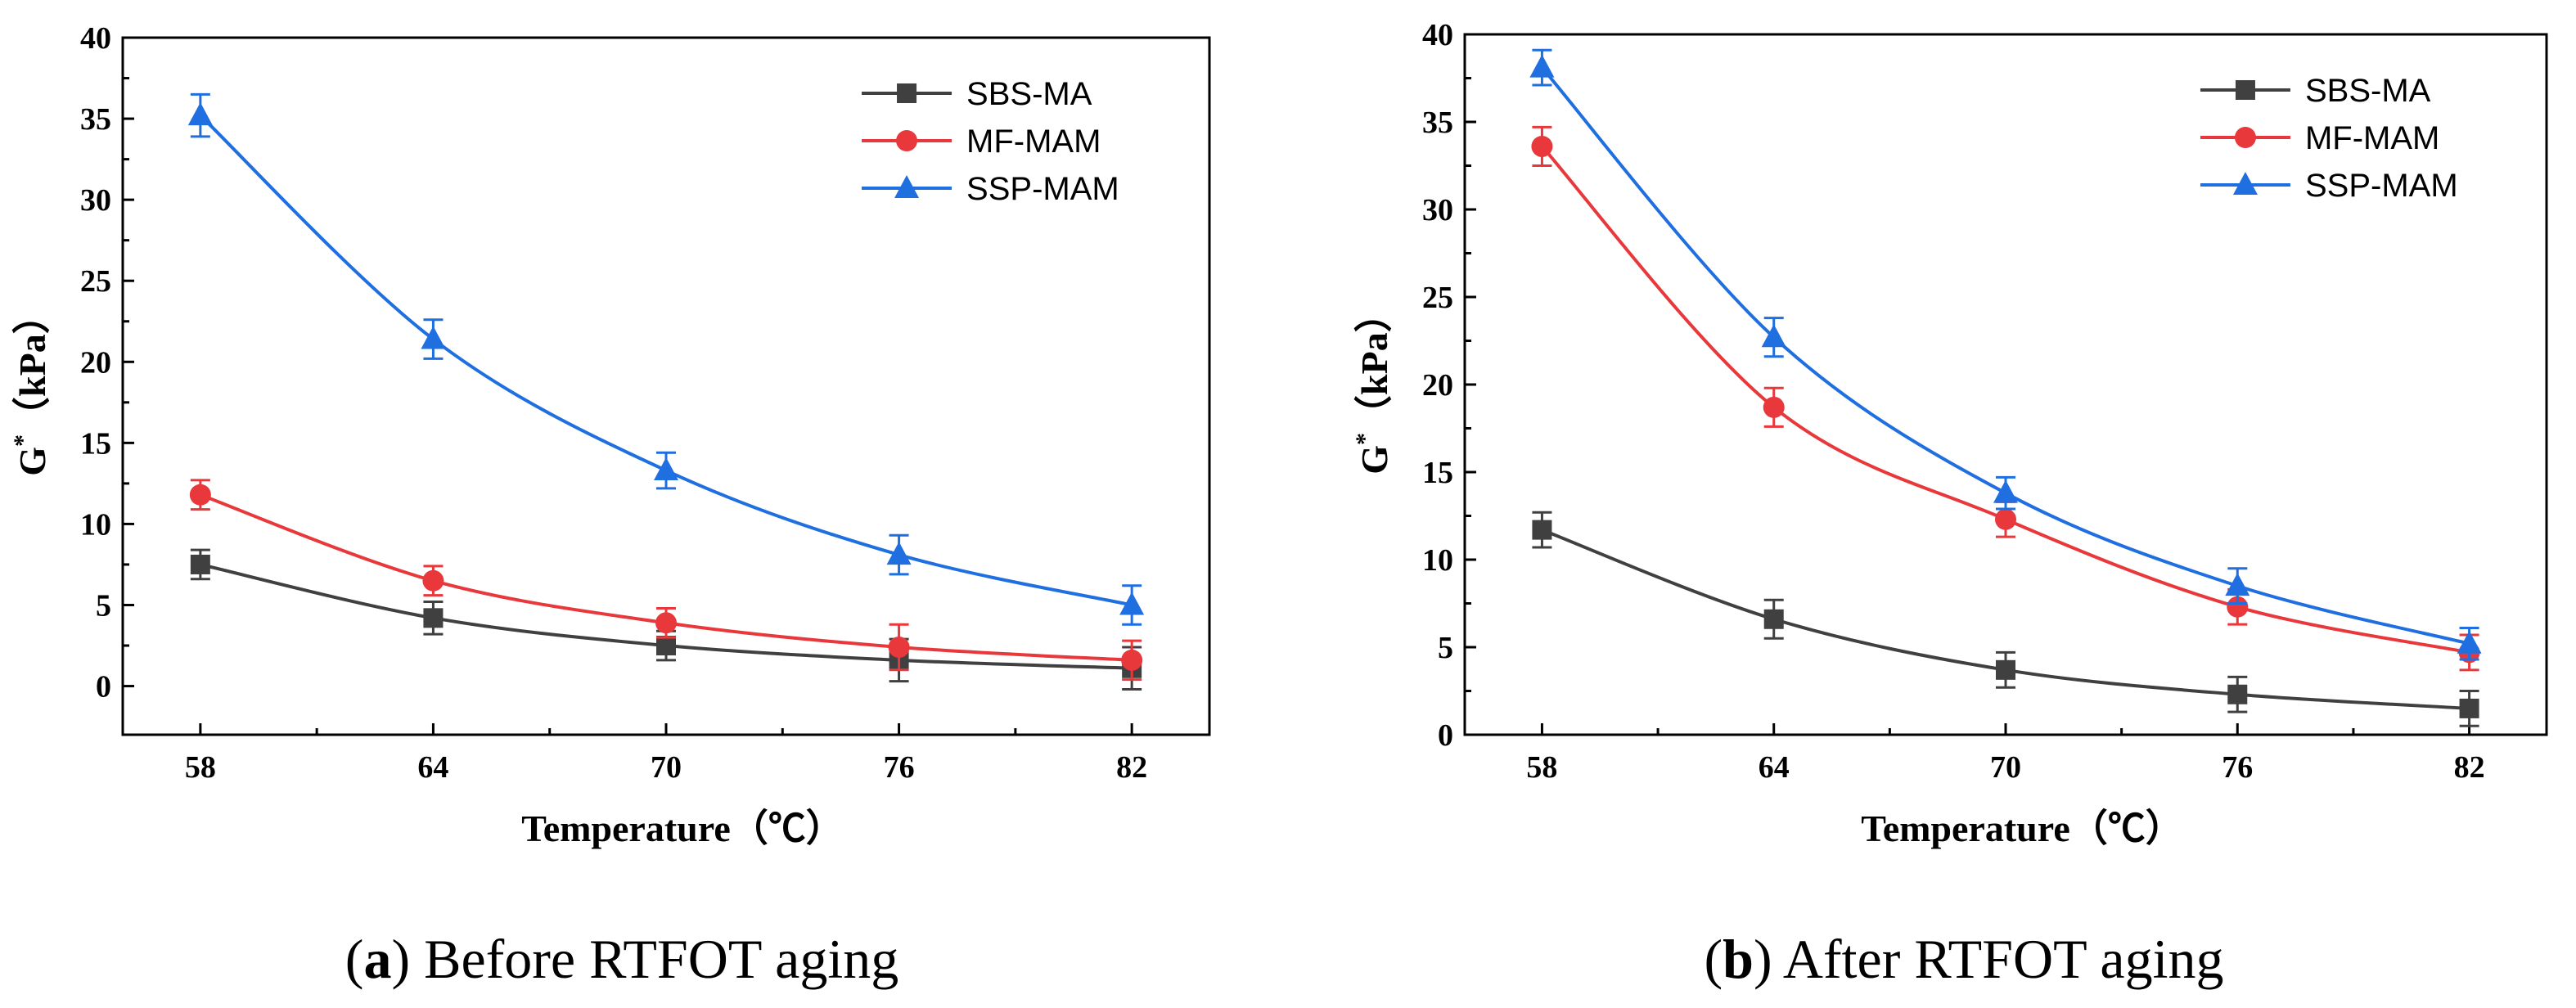 The image size is (2576, 1008). What do you see at coordinates (2245, 138) in the screenshot?
I see `pb-legend-marker-mf-mam` at bounding box center [2245, 138].